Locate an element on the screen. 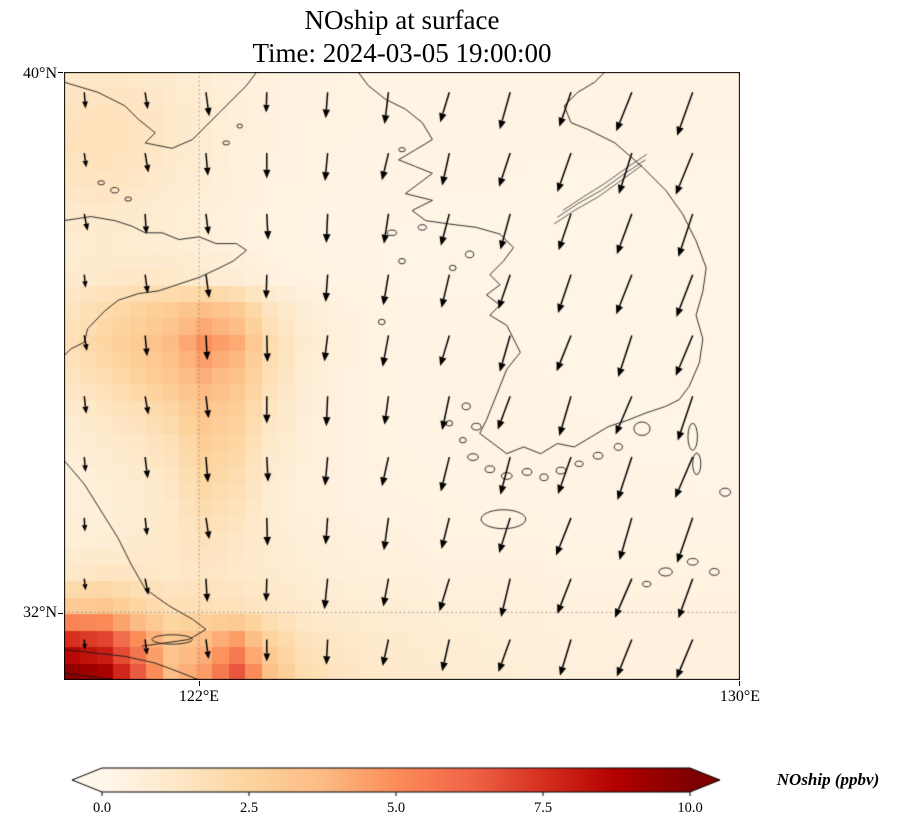  chart-title: NOship at surface is located at coordinates (402, 20).